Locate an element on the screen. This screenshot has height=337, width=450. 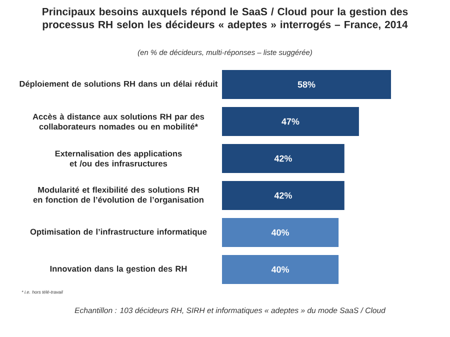
data-label: 47% is located at coordinates (291, 121).